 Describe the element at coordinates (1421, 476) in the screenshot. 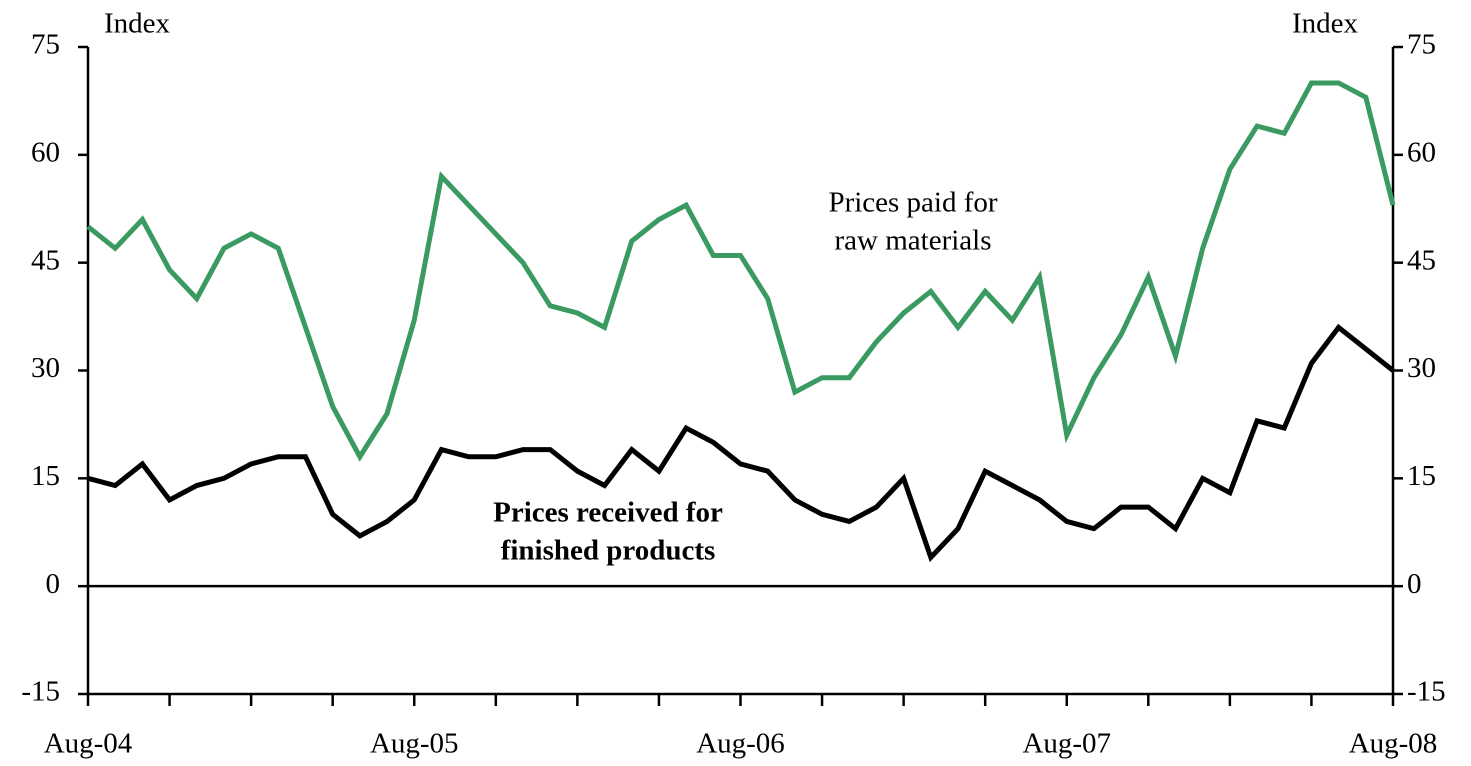

I see `y2-tick-label: 15` at that location.